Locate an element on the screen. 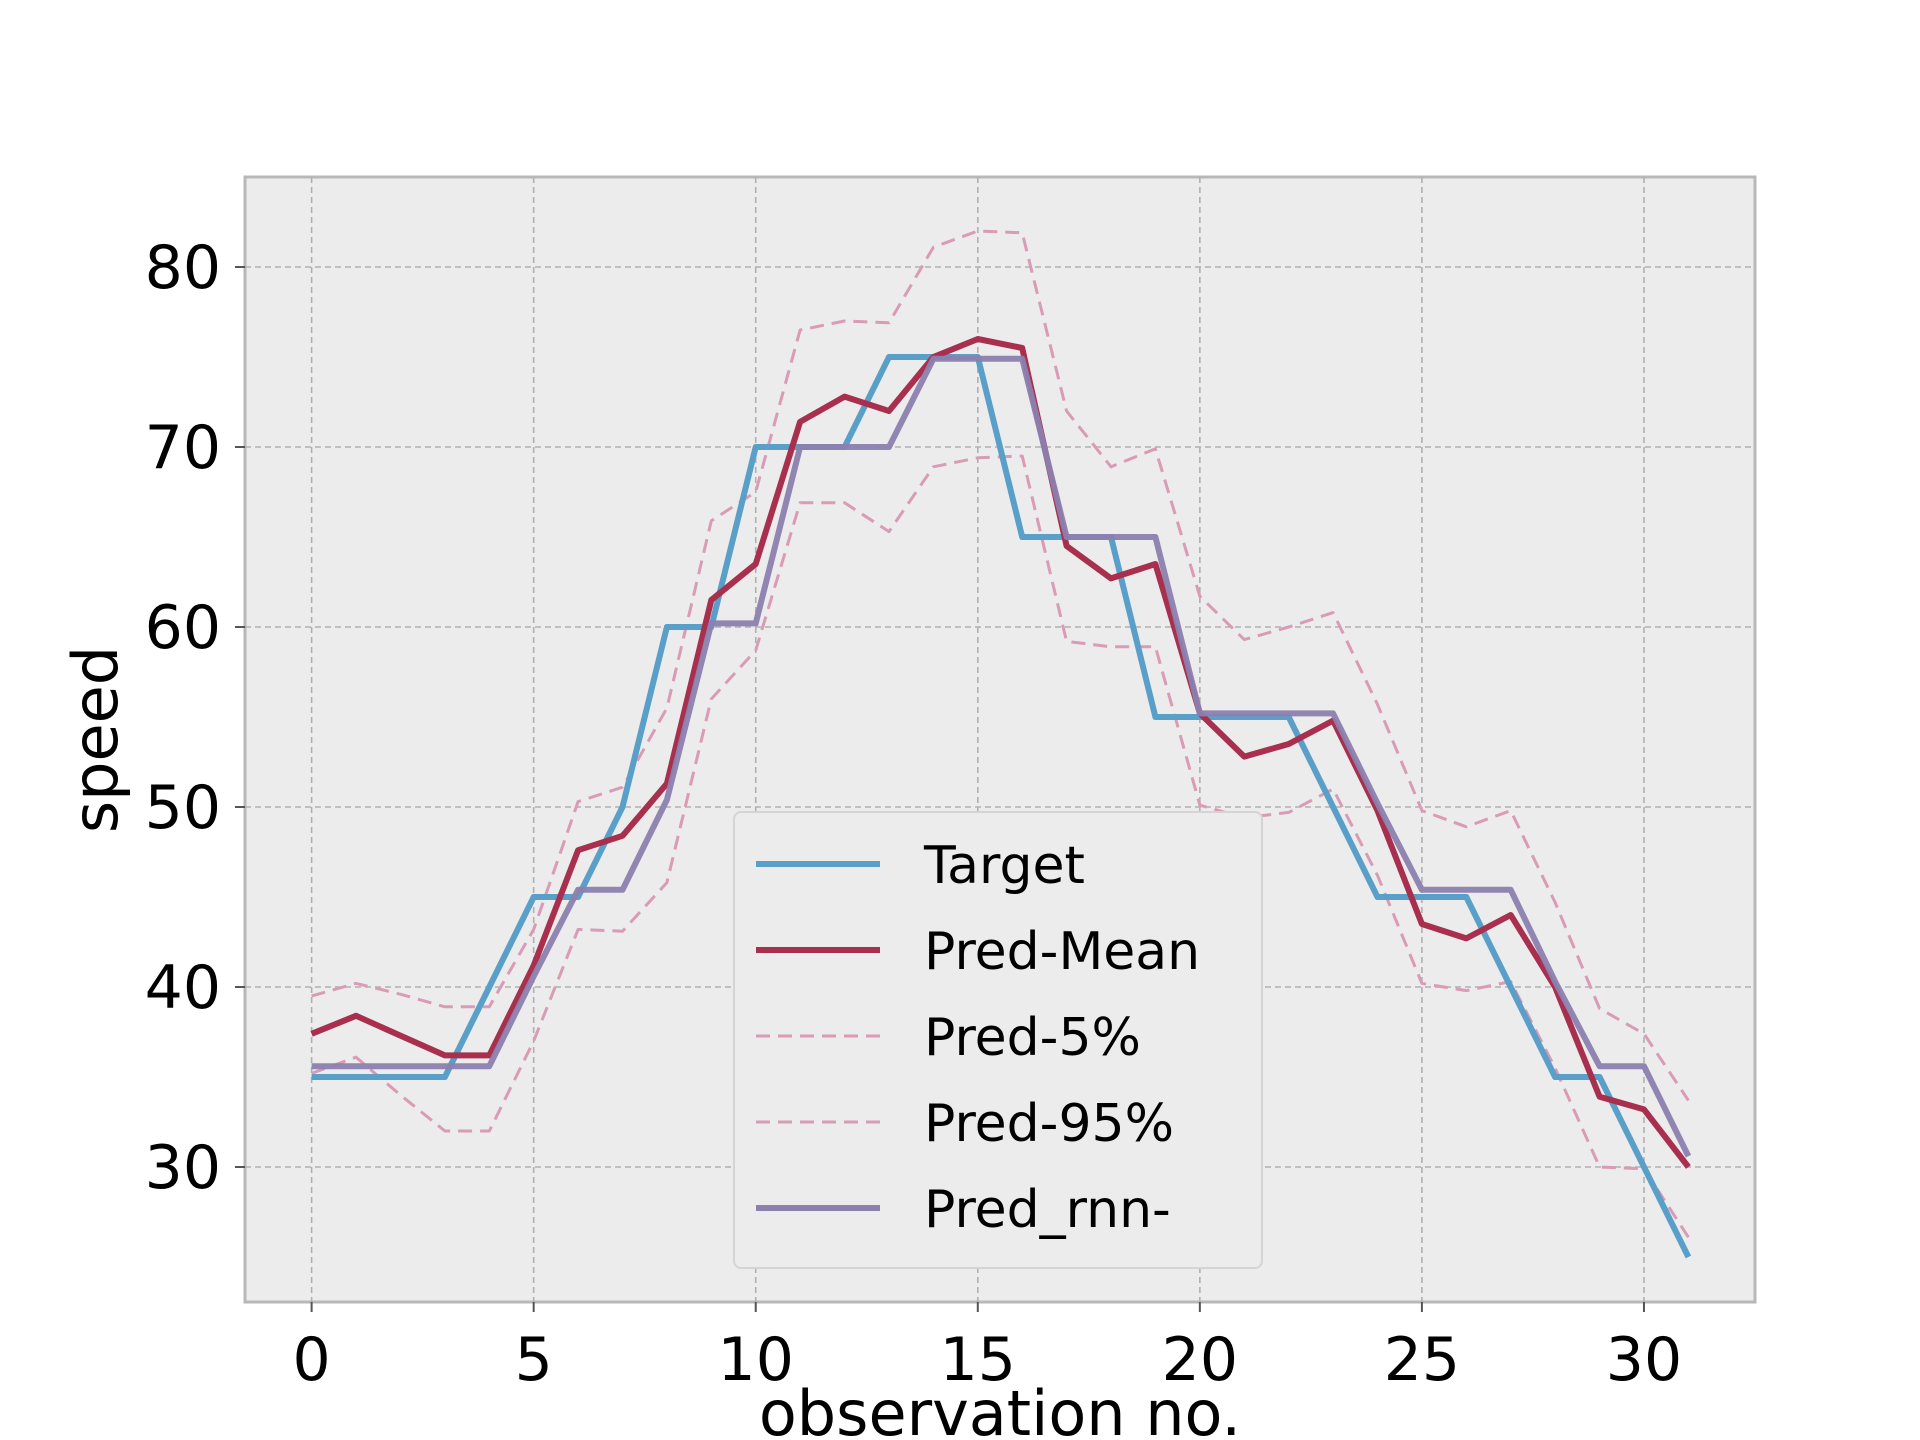 The image size is (1920, 1440). x-axis-label: observation no. is located at coordinates (1000, 1408).